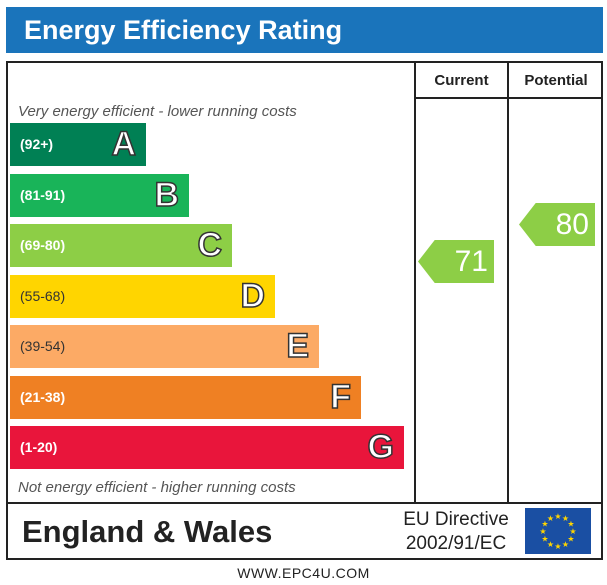 This screenshot has width=607, height=585. Describe the element at coordinates (456, 532) in the screenshot. I see `eu-directive: EU Directive 2002/91/EC` at that location.